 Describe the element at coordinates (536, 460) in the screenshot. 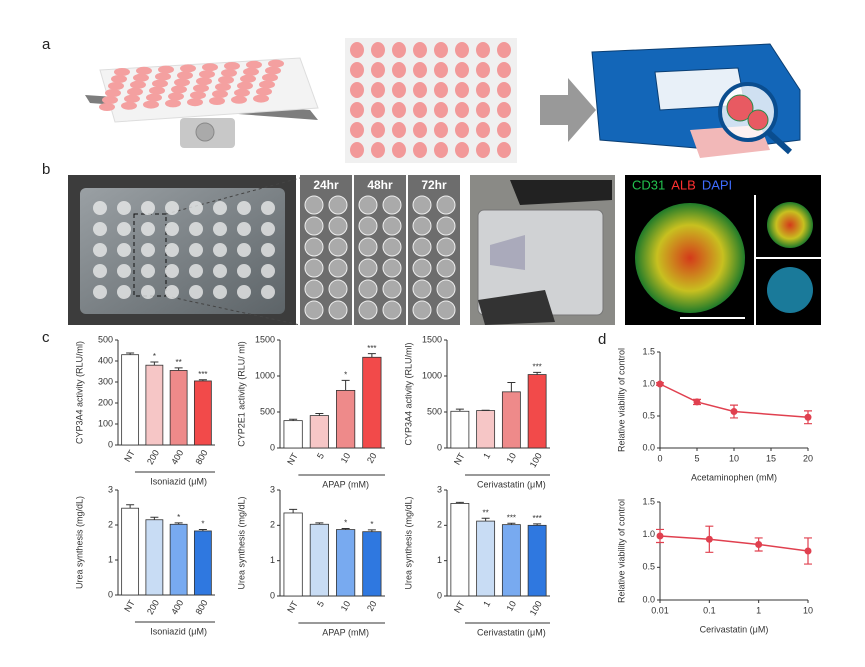

I see `x-tick-label: 100` at that location.